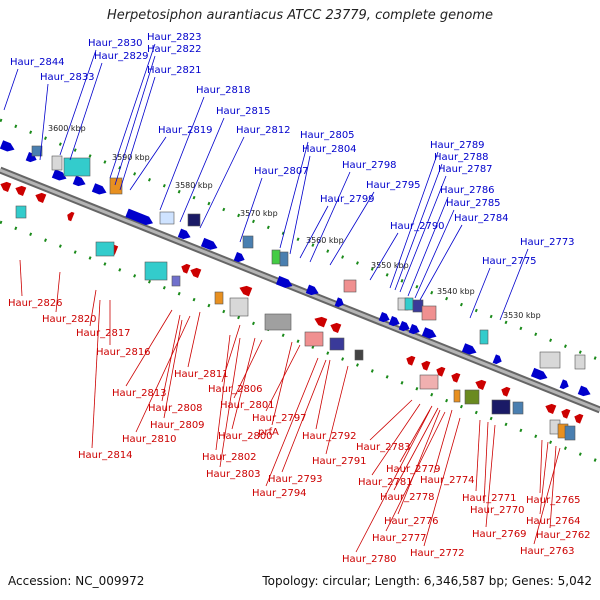  What do you see at coordinates (123, 352) in the screenshot?
I see `gene-label-reverse: Haur_2816` at bounding box center [123, 352].